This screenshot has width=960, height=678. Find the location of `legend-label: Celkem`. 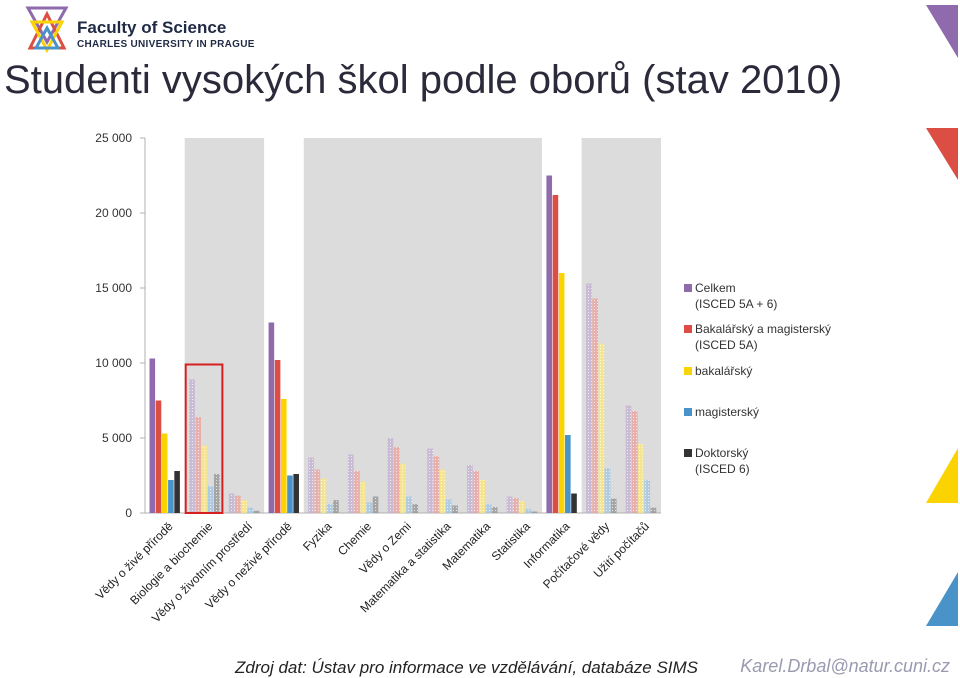

legend-label: Celkem is located at coordinates (715, 288).